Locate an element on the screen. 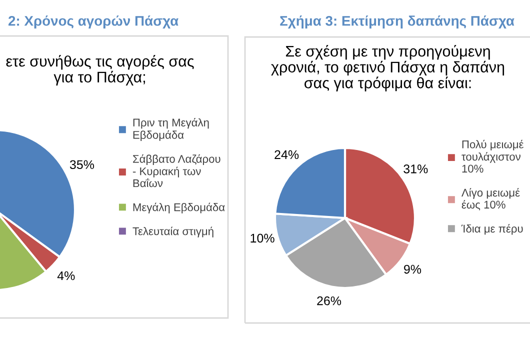 Image resolution: width=530 pixels, height=350 pixels. data-label: 9% is located at coordinates (413, 269).